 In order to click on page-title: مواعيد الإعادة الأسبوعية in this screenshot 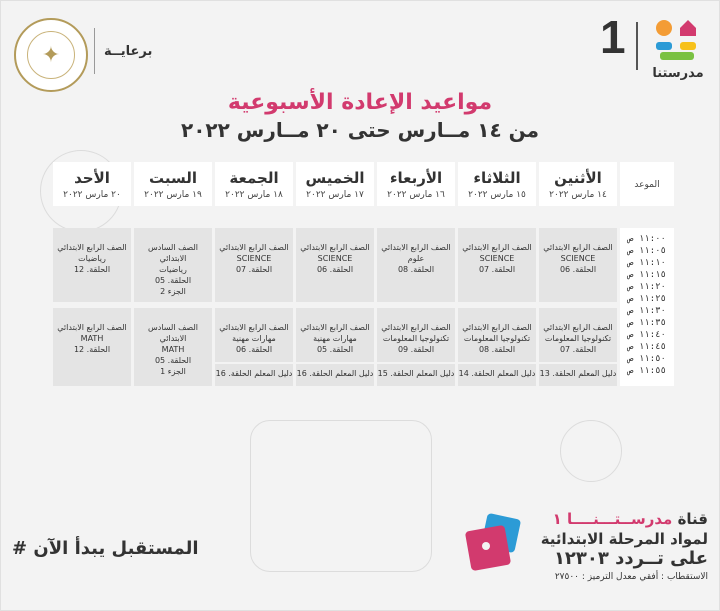, I will do `click(360, 102)`.